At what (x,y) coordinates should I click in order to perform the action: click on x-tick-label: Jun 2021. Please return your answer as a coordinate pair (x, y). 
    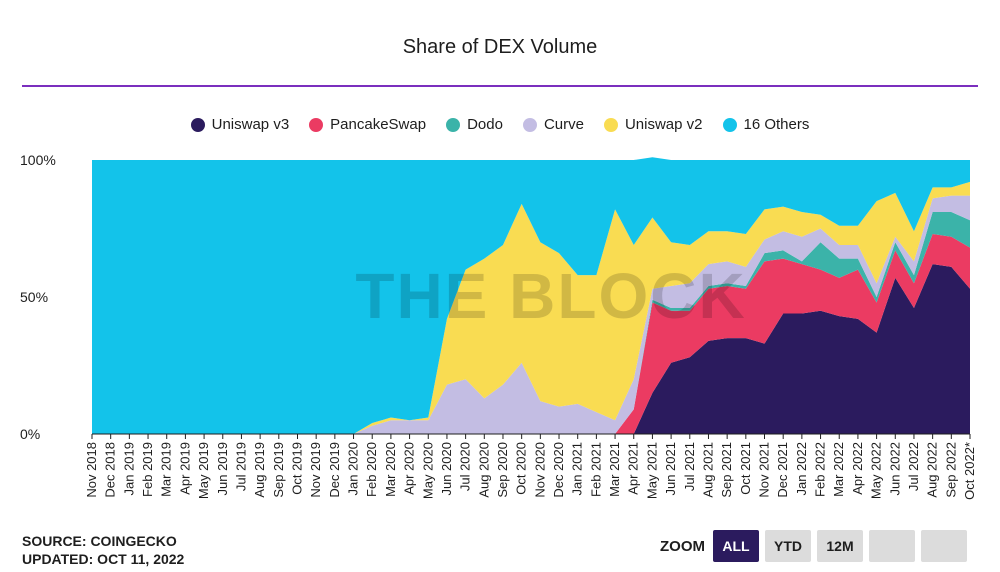
    Looking at the image, I should click on (670, 469).